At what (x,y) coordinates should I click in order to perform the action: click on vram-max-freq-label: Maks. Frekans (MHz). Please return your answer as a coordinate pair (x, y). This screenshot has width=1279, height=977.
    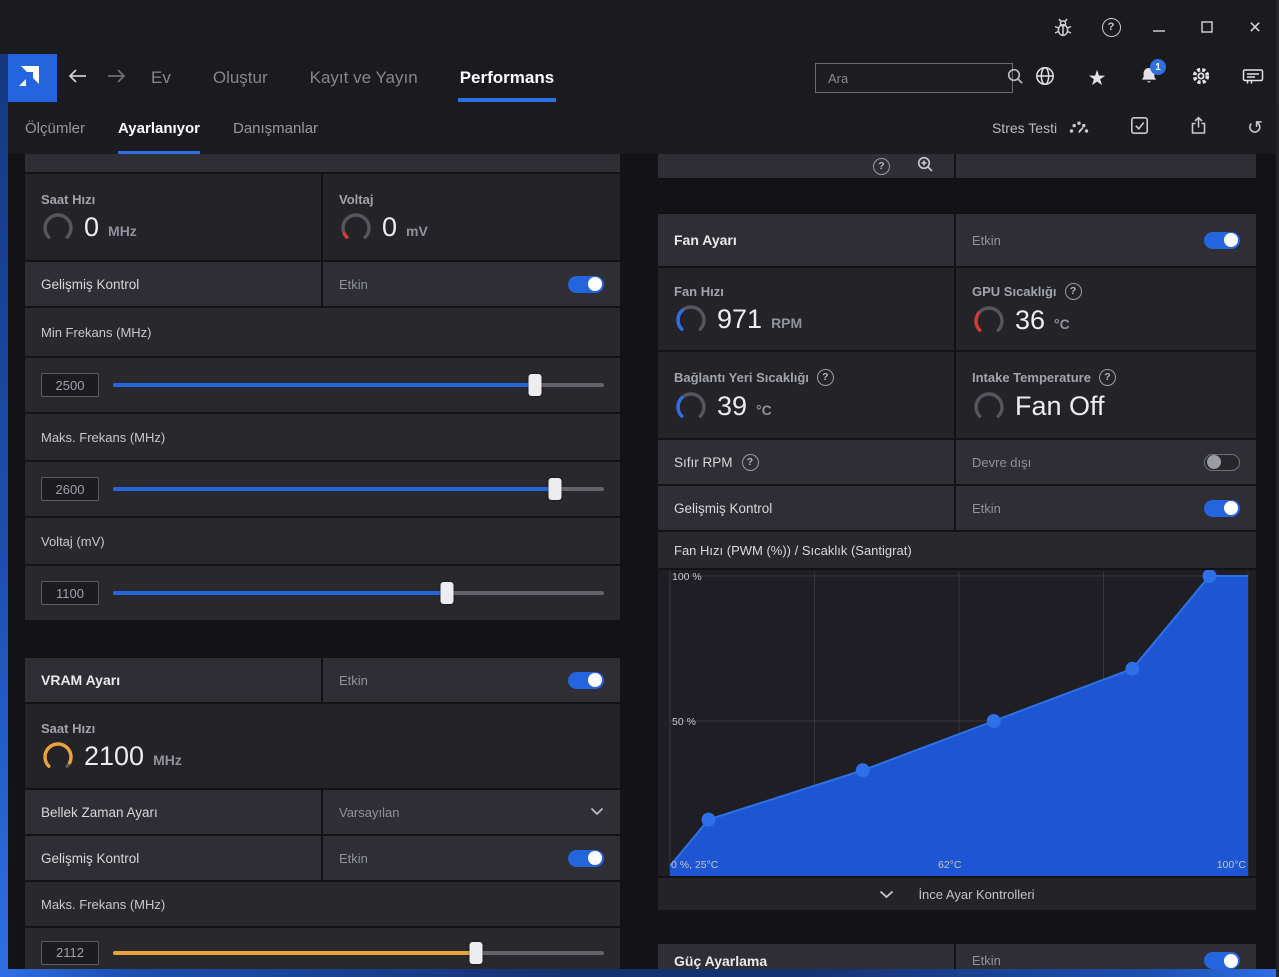
    Looking at the image, I should click on (103, 904).